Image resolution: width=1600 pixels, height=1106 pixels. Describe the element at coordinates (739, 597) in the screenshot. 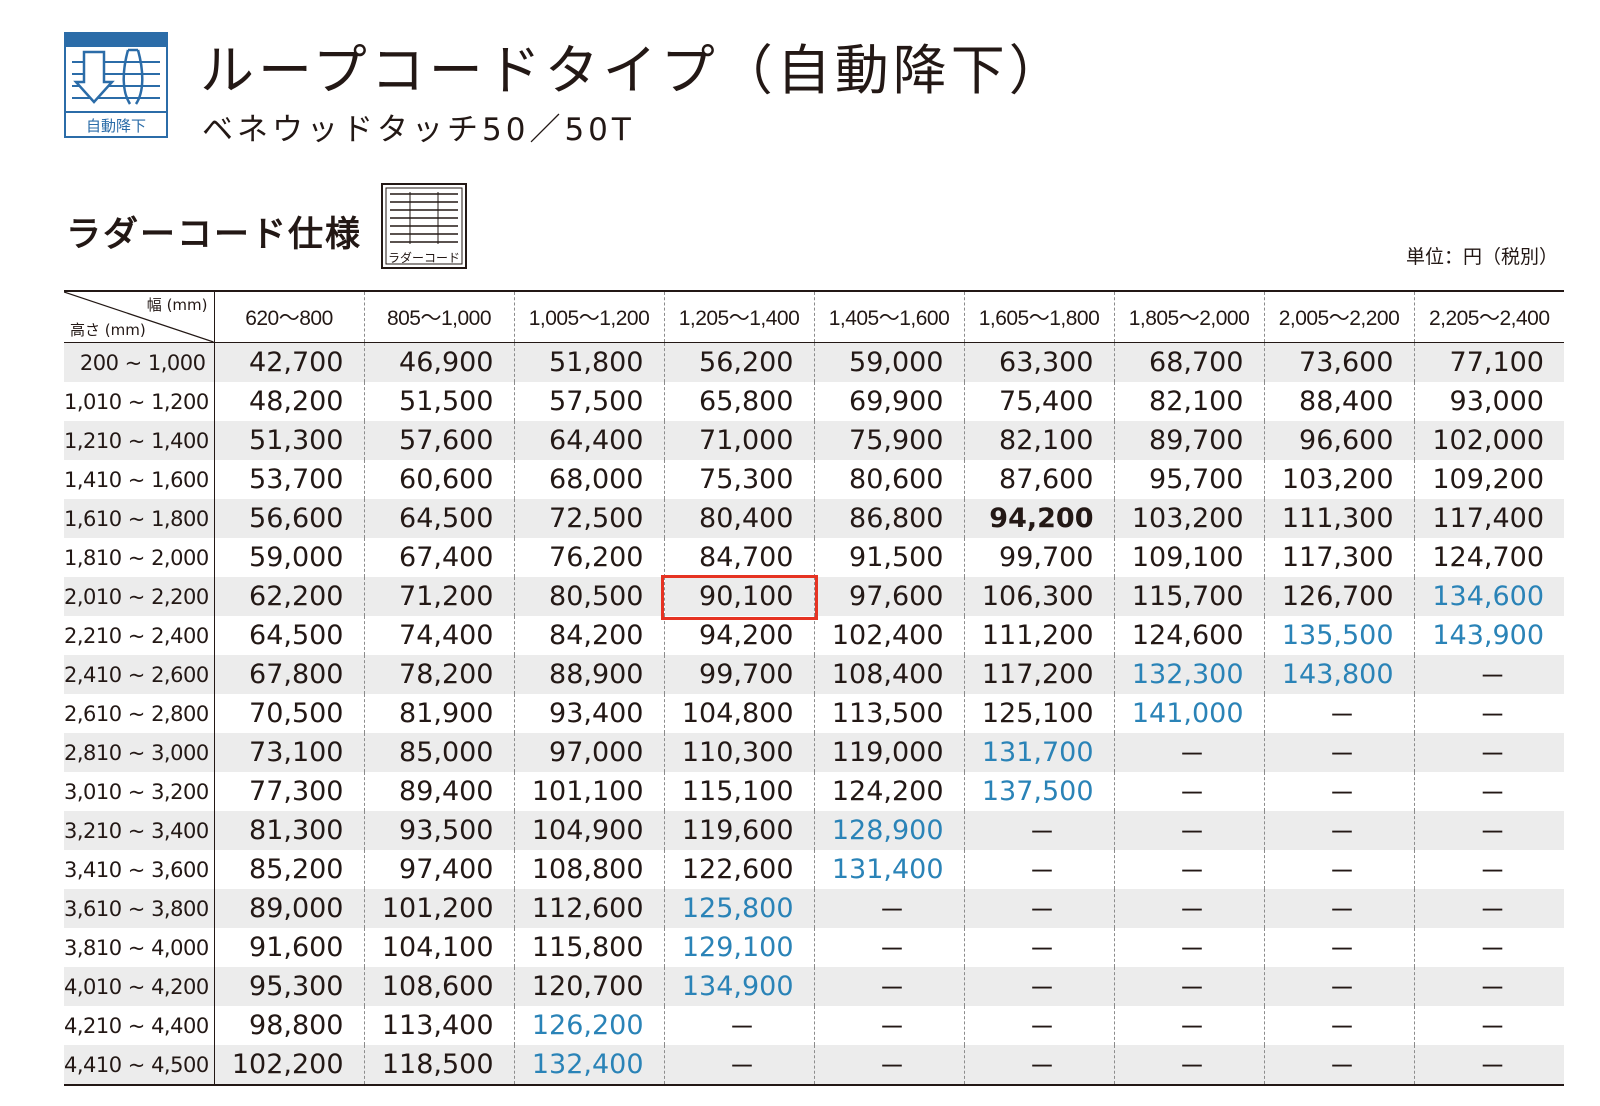

I see `price-cell: 90,100` at that location.